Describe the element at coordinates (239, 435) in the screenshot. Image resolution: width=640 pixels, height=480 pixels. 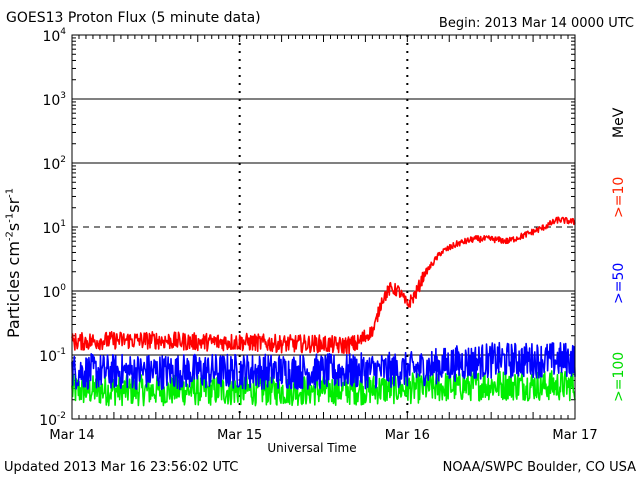
I see `x-tick-label: Mar 15` at that location.